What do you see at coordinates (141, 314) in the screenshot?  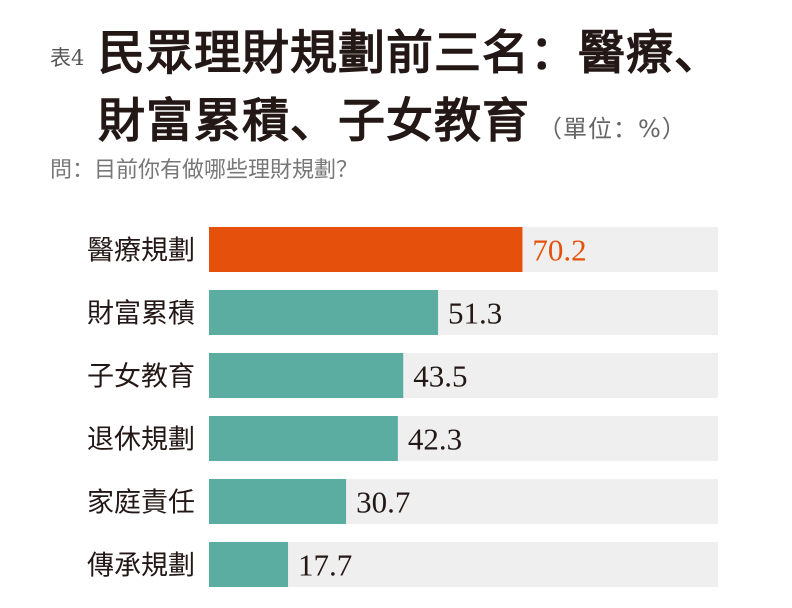 I see `category-label: 財富累積` at bounding box center [141, 314].